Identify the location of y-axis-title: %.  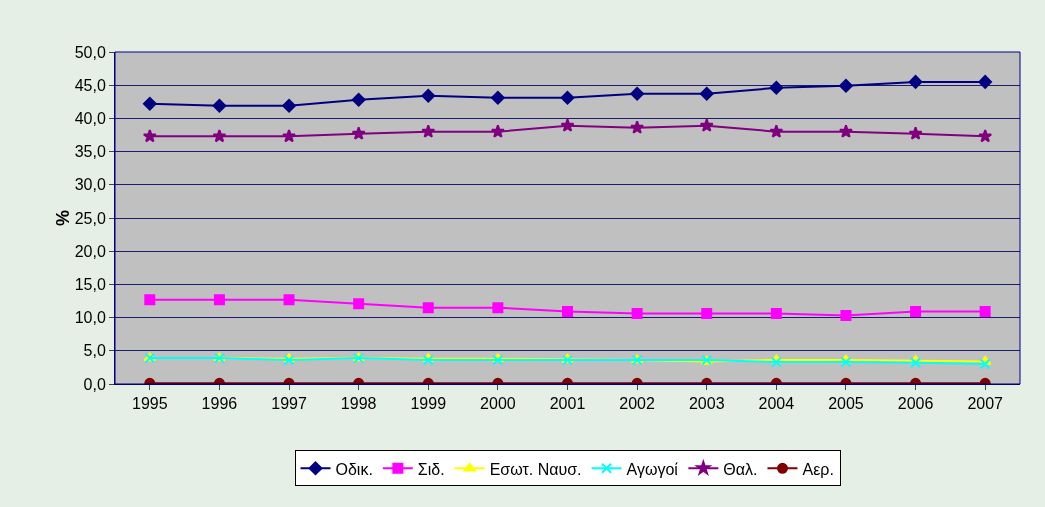
(62, 218).